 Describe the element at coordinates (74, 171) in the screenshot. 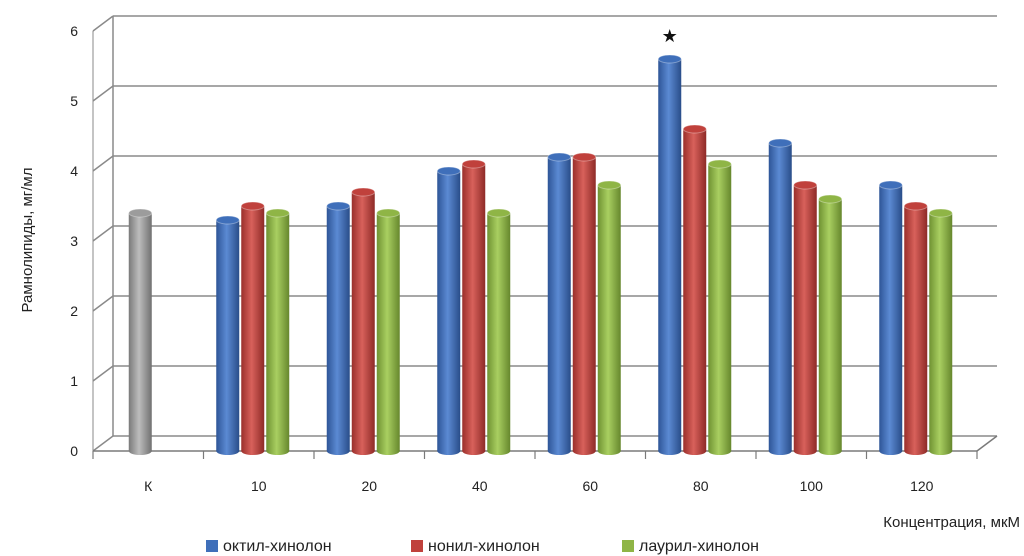

I see `y-tick-label: 4` at that location.